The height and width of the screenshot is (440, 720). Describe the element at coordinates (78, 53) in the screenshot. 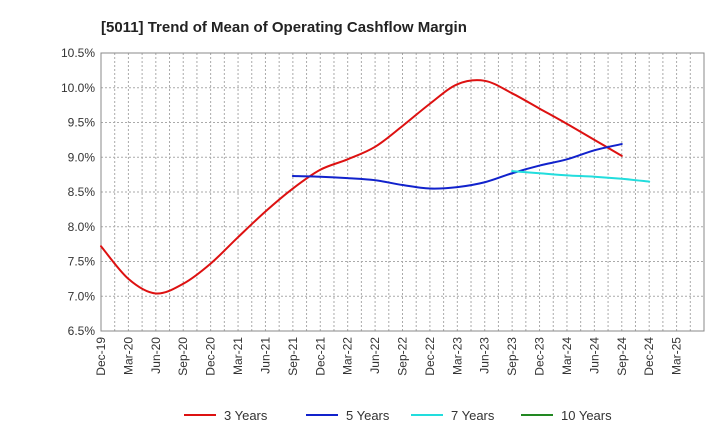

I see `y-tick-label: 10.5%` at that location.